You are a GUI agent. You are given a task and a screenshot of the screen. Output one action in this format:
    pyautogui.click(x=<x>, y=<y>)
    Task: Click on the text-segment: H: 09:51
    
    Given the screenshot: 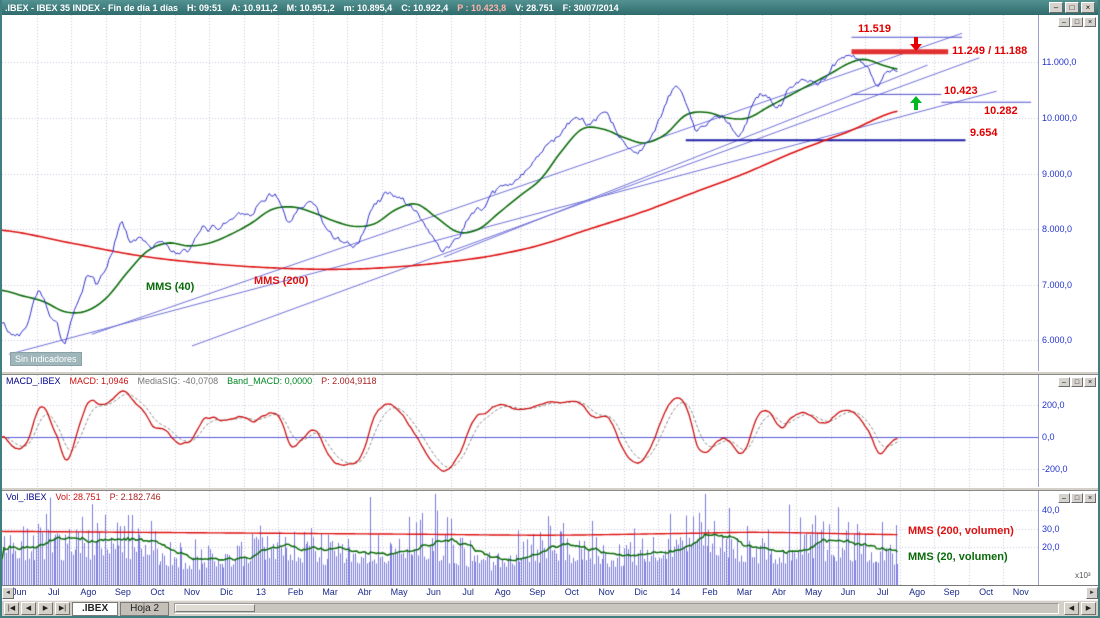 What is the action you would take?
    pyautogui.click(x=205, y=7)
    